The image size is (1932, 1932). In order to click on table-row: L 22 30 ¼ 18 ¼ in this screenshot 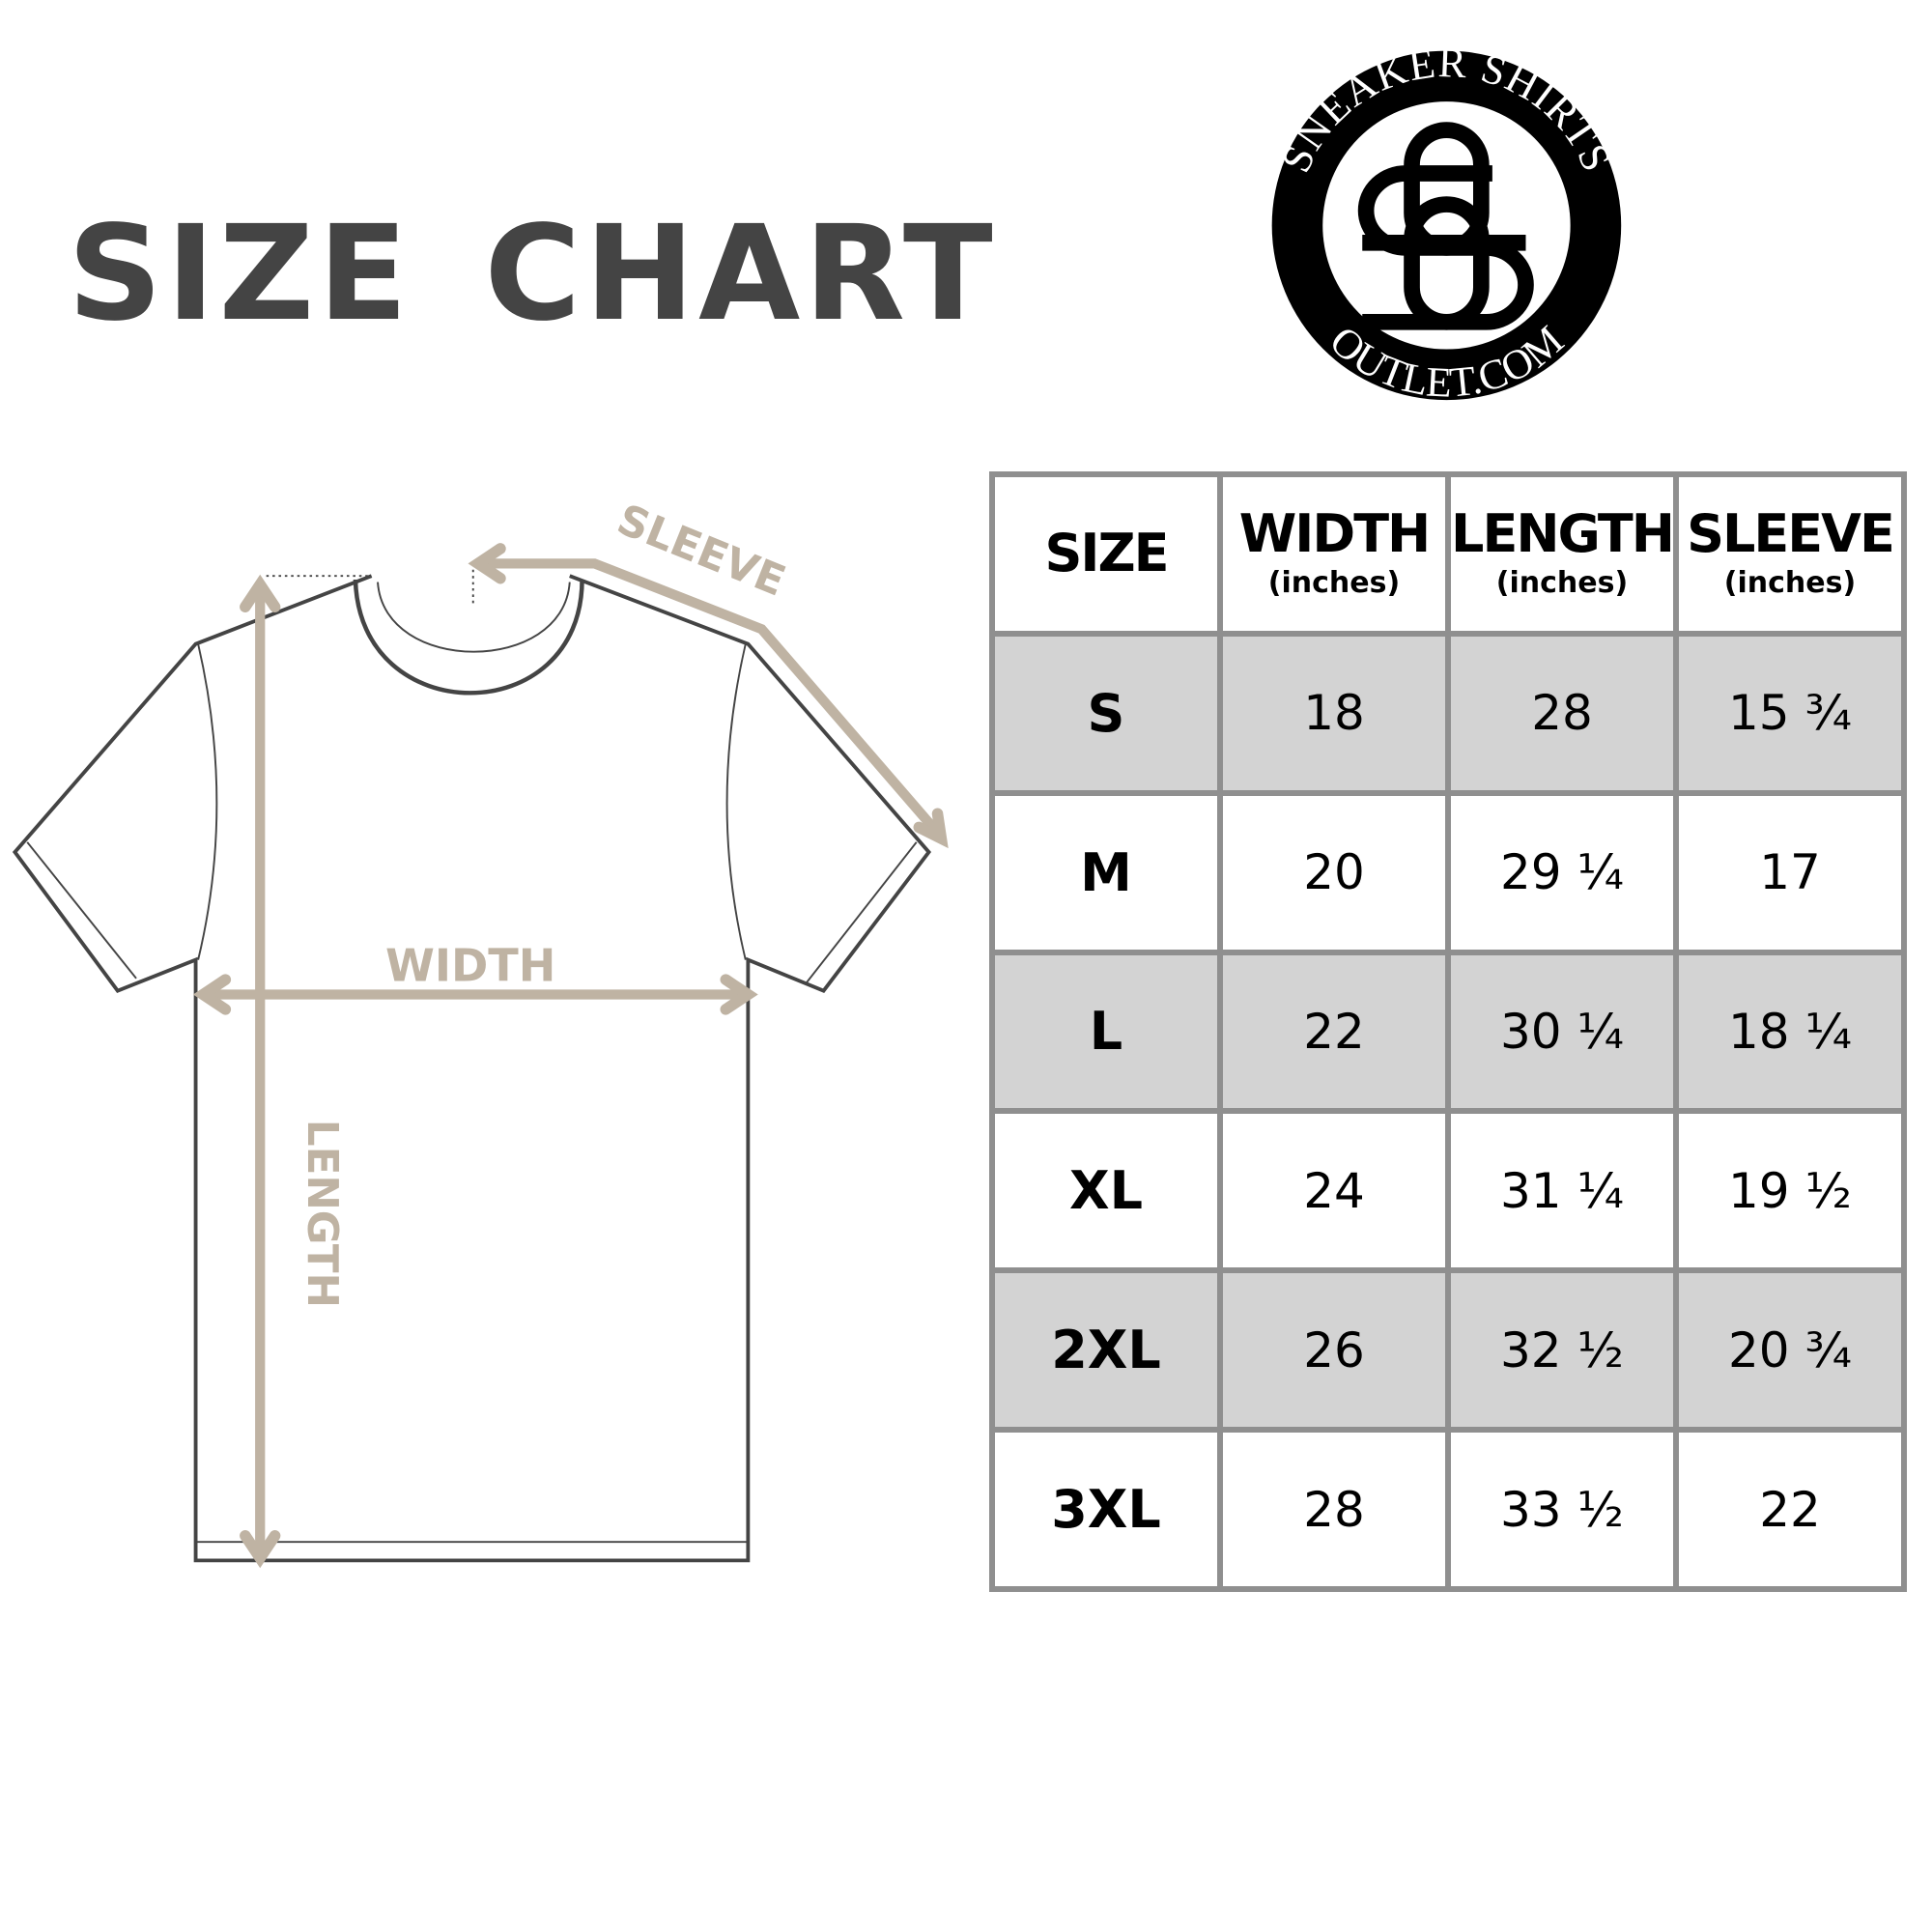, I will do `click(1448, 1032)`.